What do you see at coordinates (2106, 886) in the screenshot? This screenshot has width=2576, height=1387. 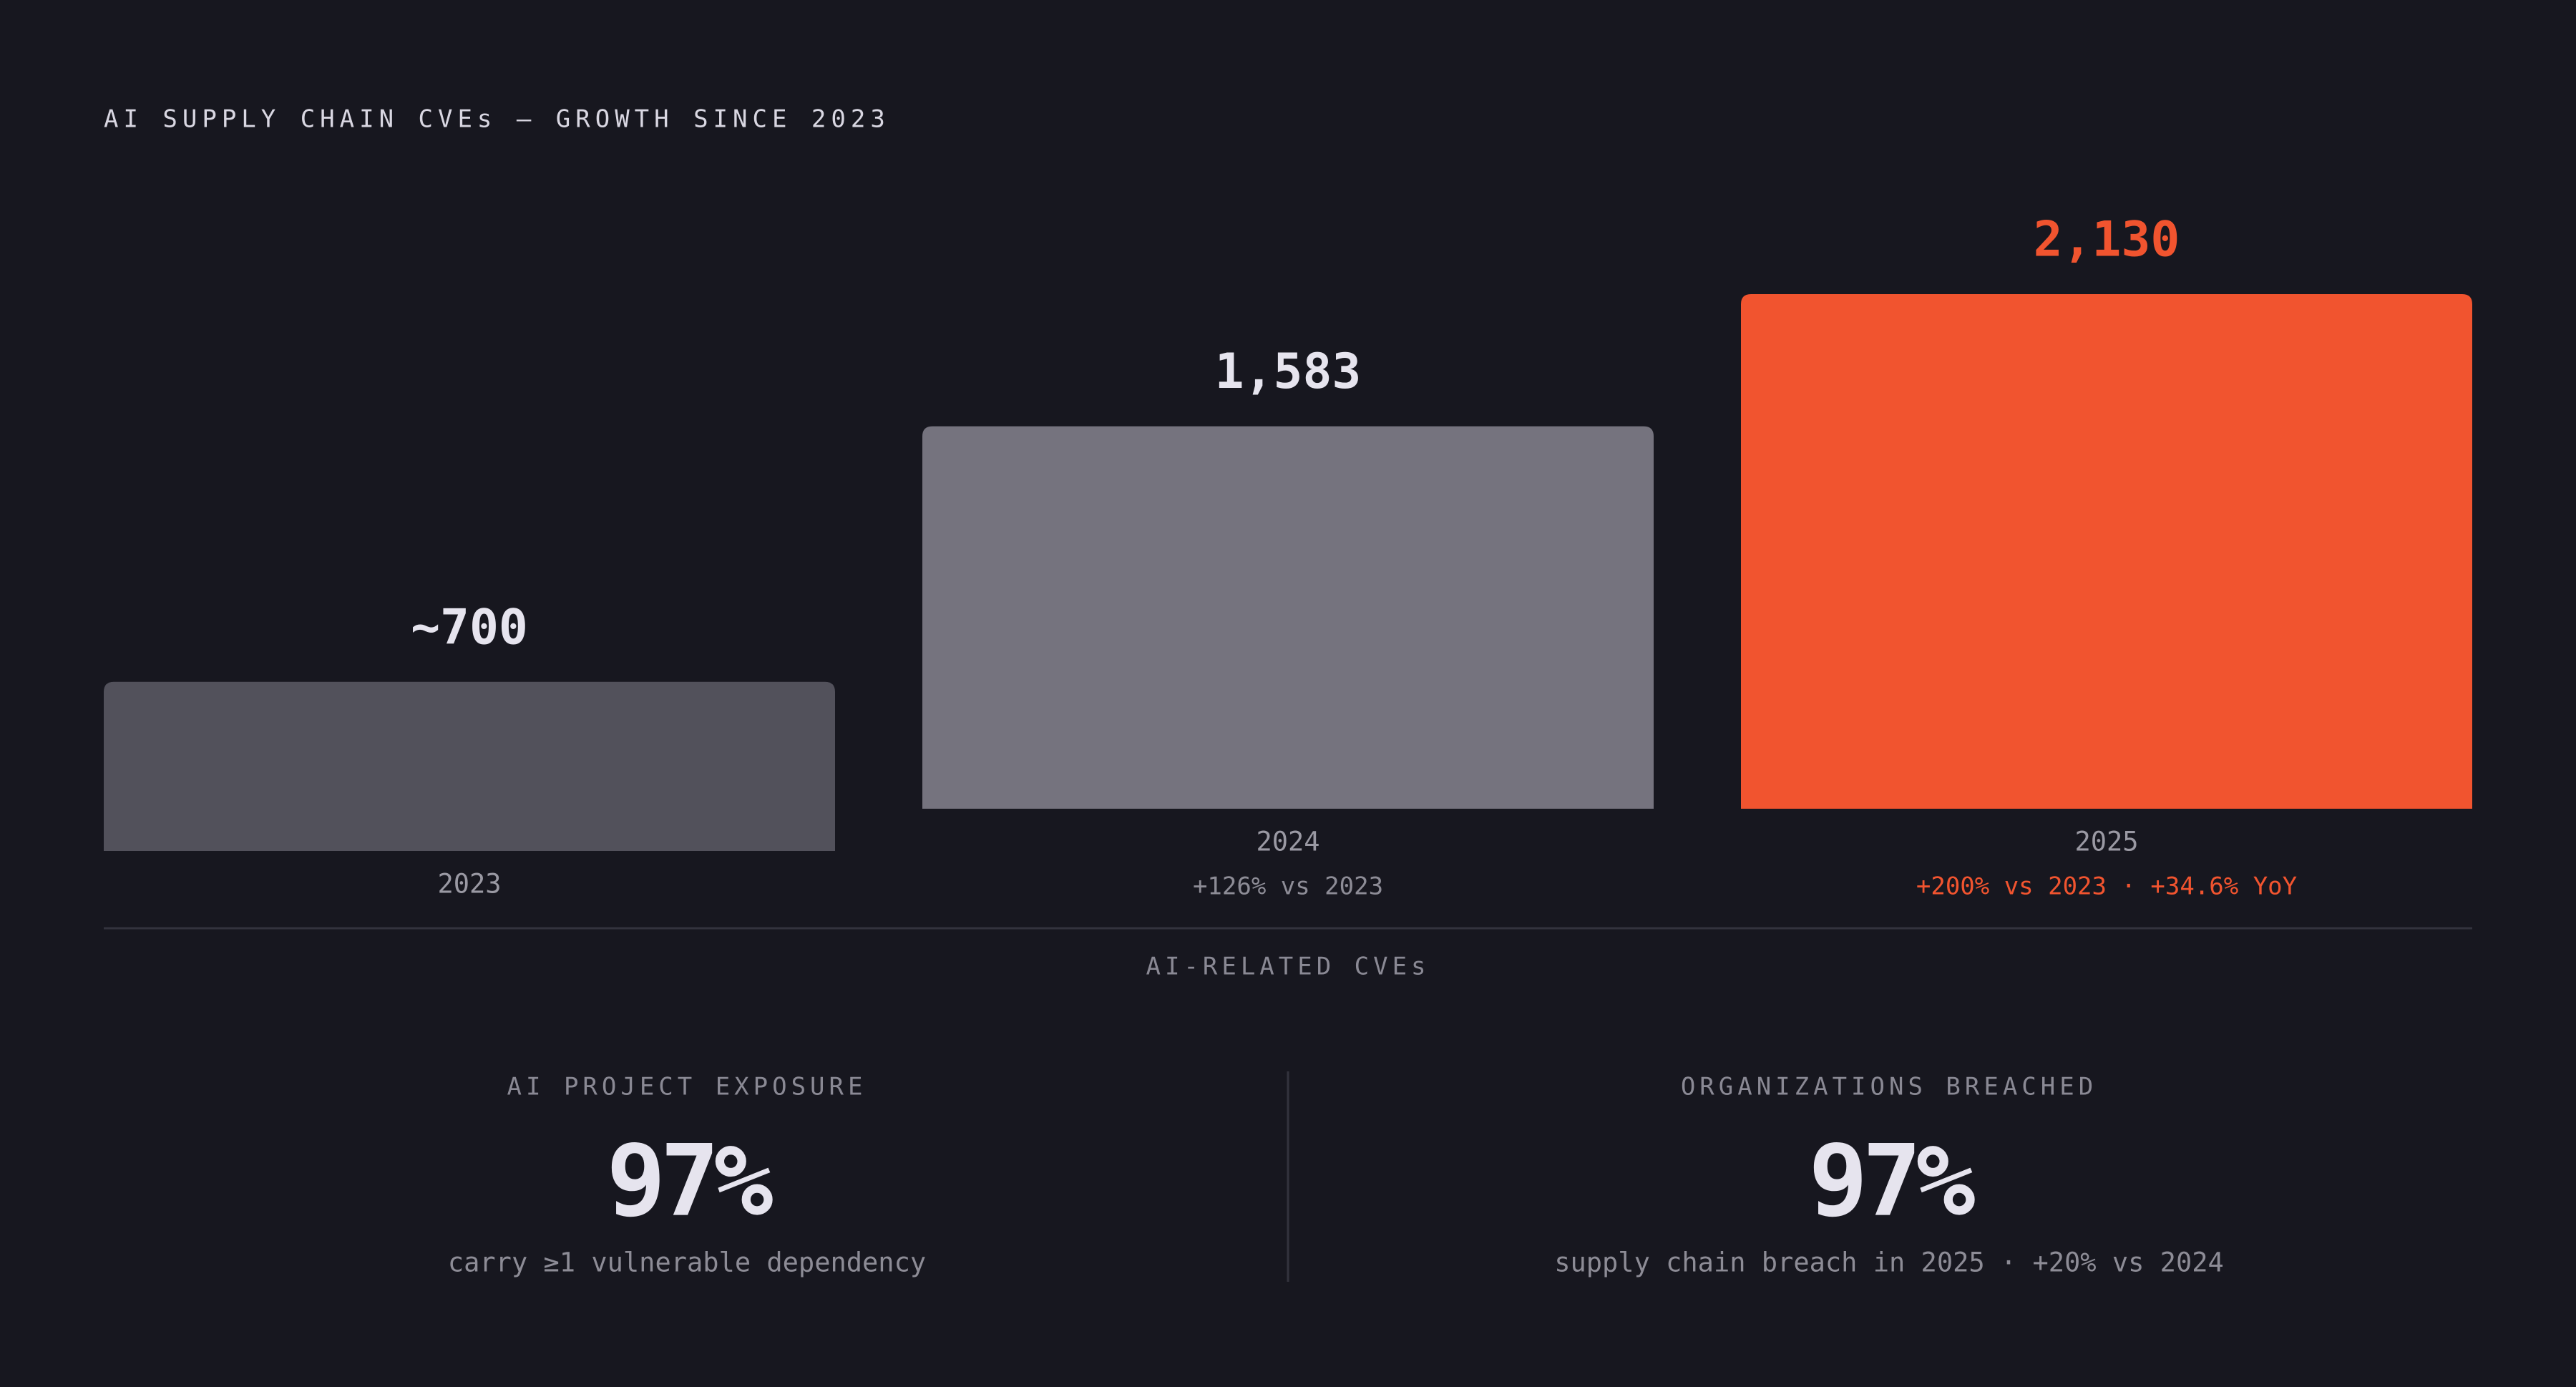 I see `bar-note: +200% vs 2023 · +34.6% YoY` at bounding box center [2106, 886].